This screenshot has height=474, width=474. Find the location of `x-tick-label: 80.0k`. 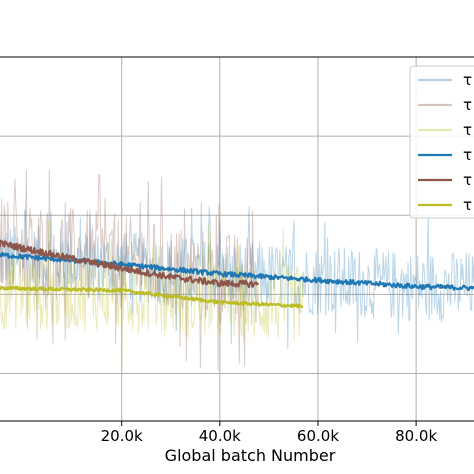

x-tick-label: 80.0k is located at coordinates (416, 436).